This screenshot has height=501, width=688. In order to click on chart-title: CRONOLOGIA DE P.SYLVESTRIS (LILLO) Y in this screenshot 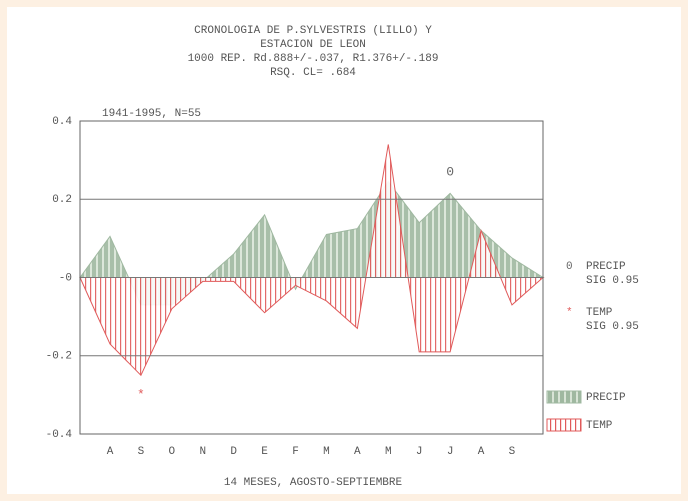, I will do `click(313, 31)`.